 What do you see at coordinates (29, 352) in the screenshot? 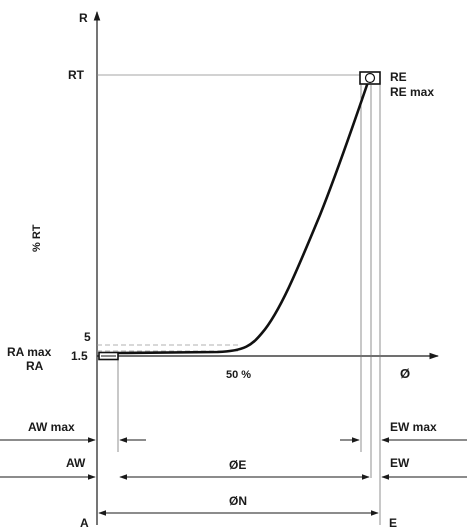
I see `ra-max-label: RA max` at bounding box center [29, 352].